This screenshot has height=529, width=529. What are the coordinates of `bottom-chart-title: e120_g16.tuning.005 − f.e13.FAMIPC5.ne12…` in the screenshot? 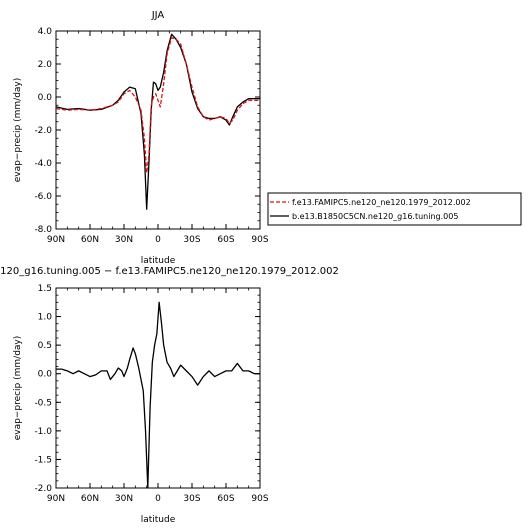 It's located at (169, 271).